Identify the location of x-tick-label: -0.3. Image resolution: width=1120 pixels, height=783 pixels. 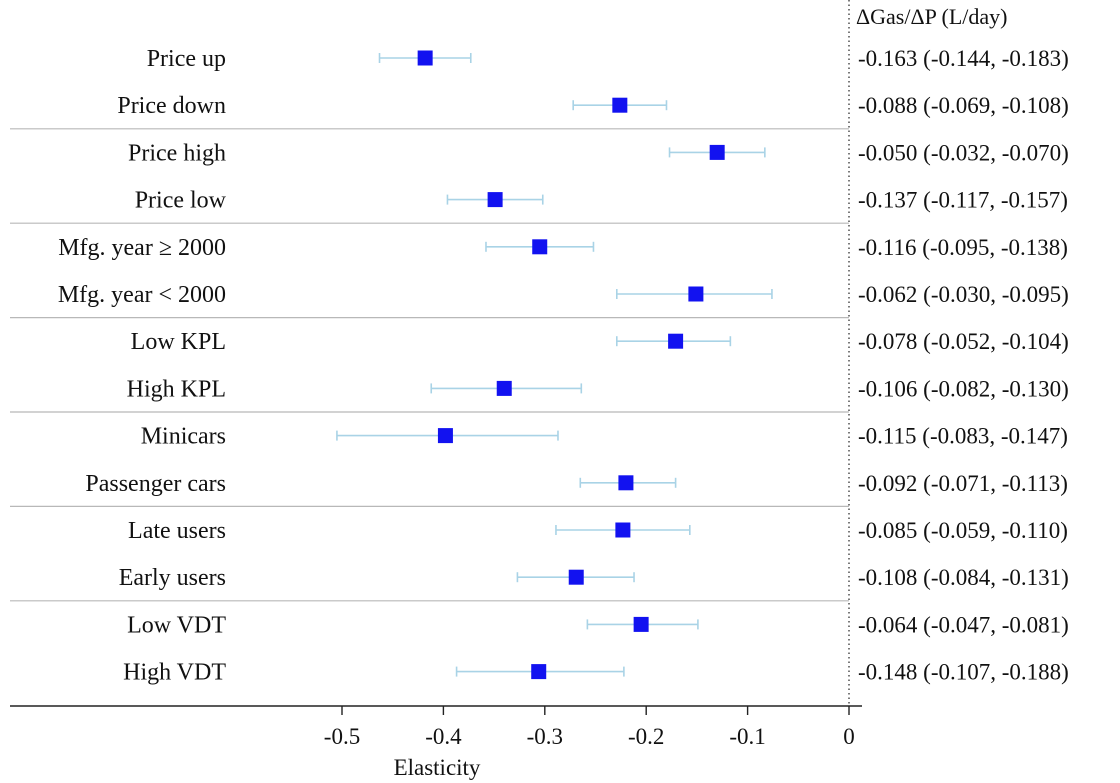
(545, 736).